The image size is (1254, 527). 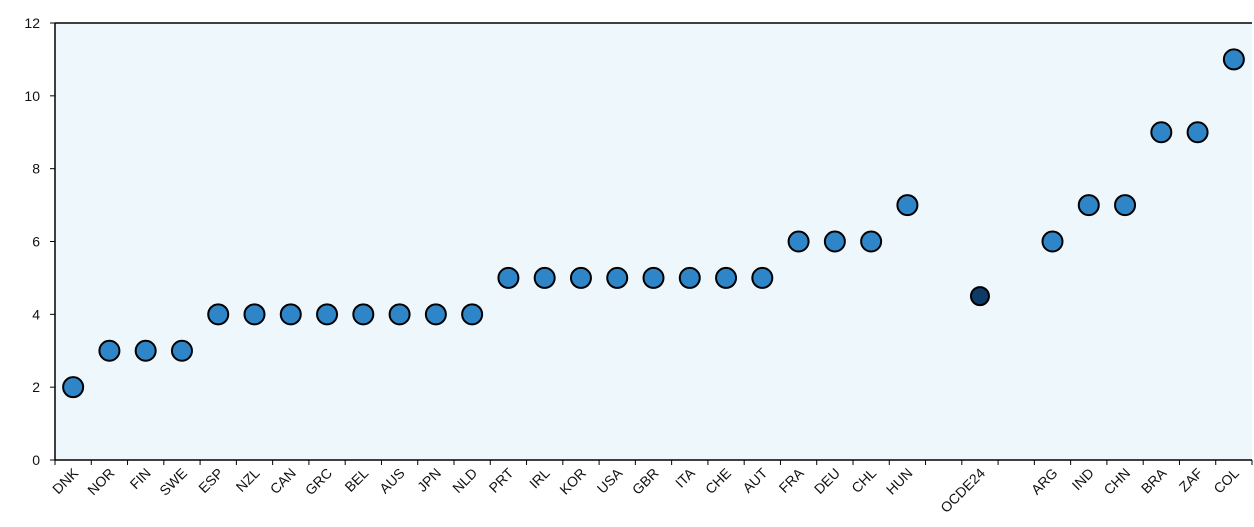 What do you see at coordinates (863, 480) in the screenshot?
I see `x-tick-label-chl: CHL` at bounding box center [863, 480].